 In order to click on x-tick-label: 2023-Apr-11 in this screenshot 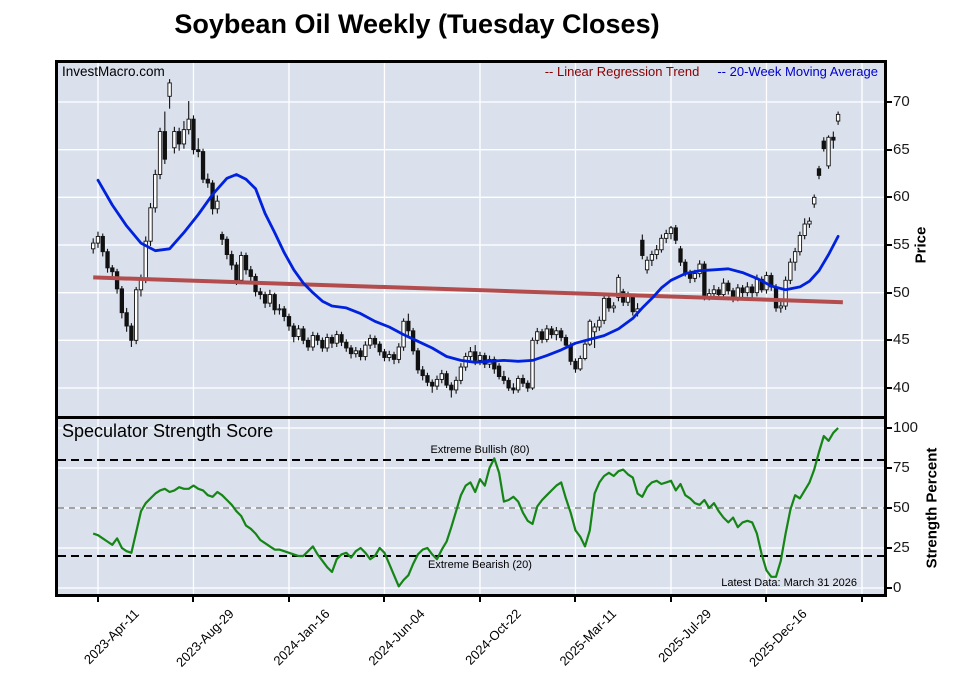, I will do `click(111, 637)`.